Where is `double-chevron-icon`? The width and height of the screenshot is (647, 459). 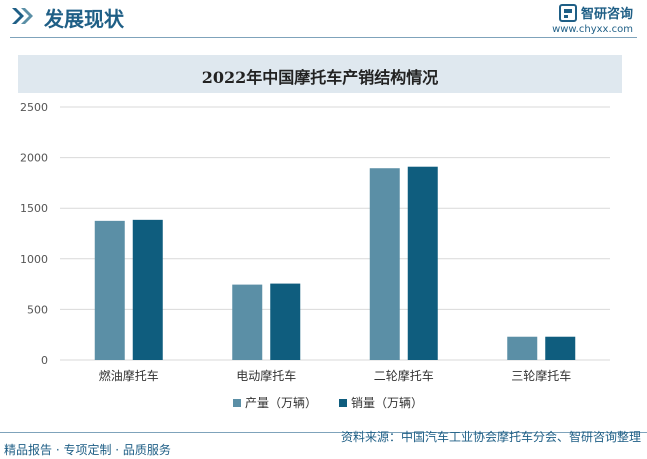 double-chevron-icon is located at coordinates (22, 16).